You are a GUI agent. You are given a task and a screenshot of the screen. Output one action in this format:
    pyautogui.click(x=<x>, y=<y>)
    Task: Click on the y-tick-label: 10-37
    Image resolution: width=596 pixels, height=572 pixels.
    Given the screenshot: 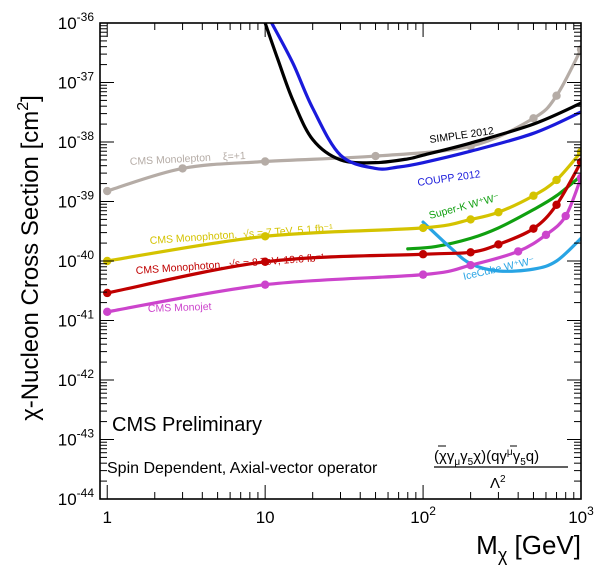 What is the action you would take?
    pyautogui.click(x=76, y=81)
    